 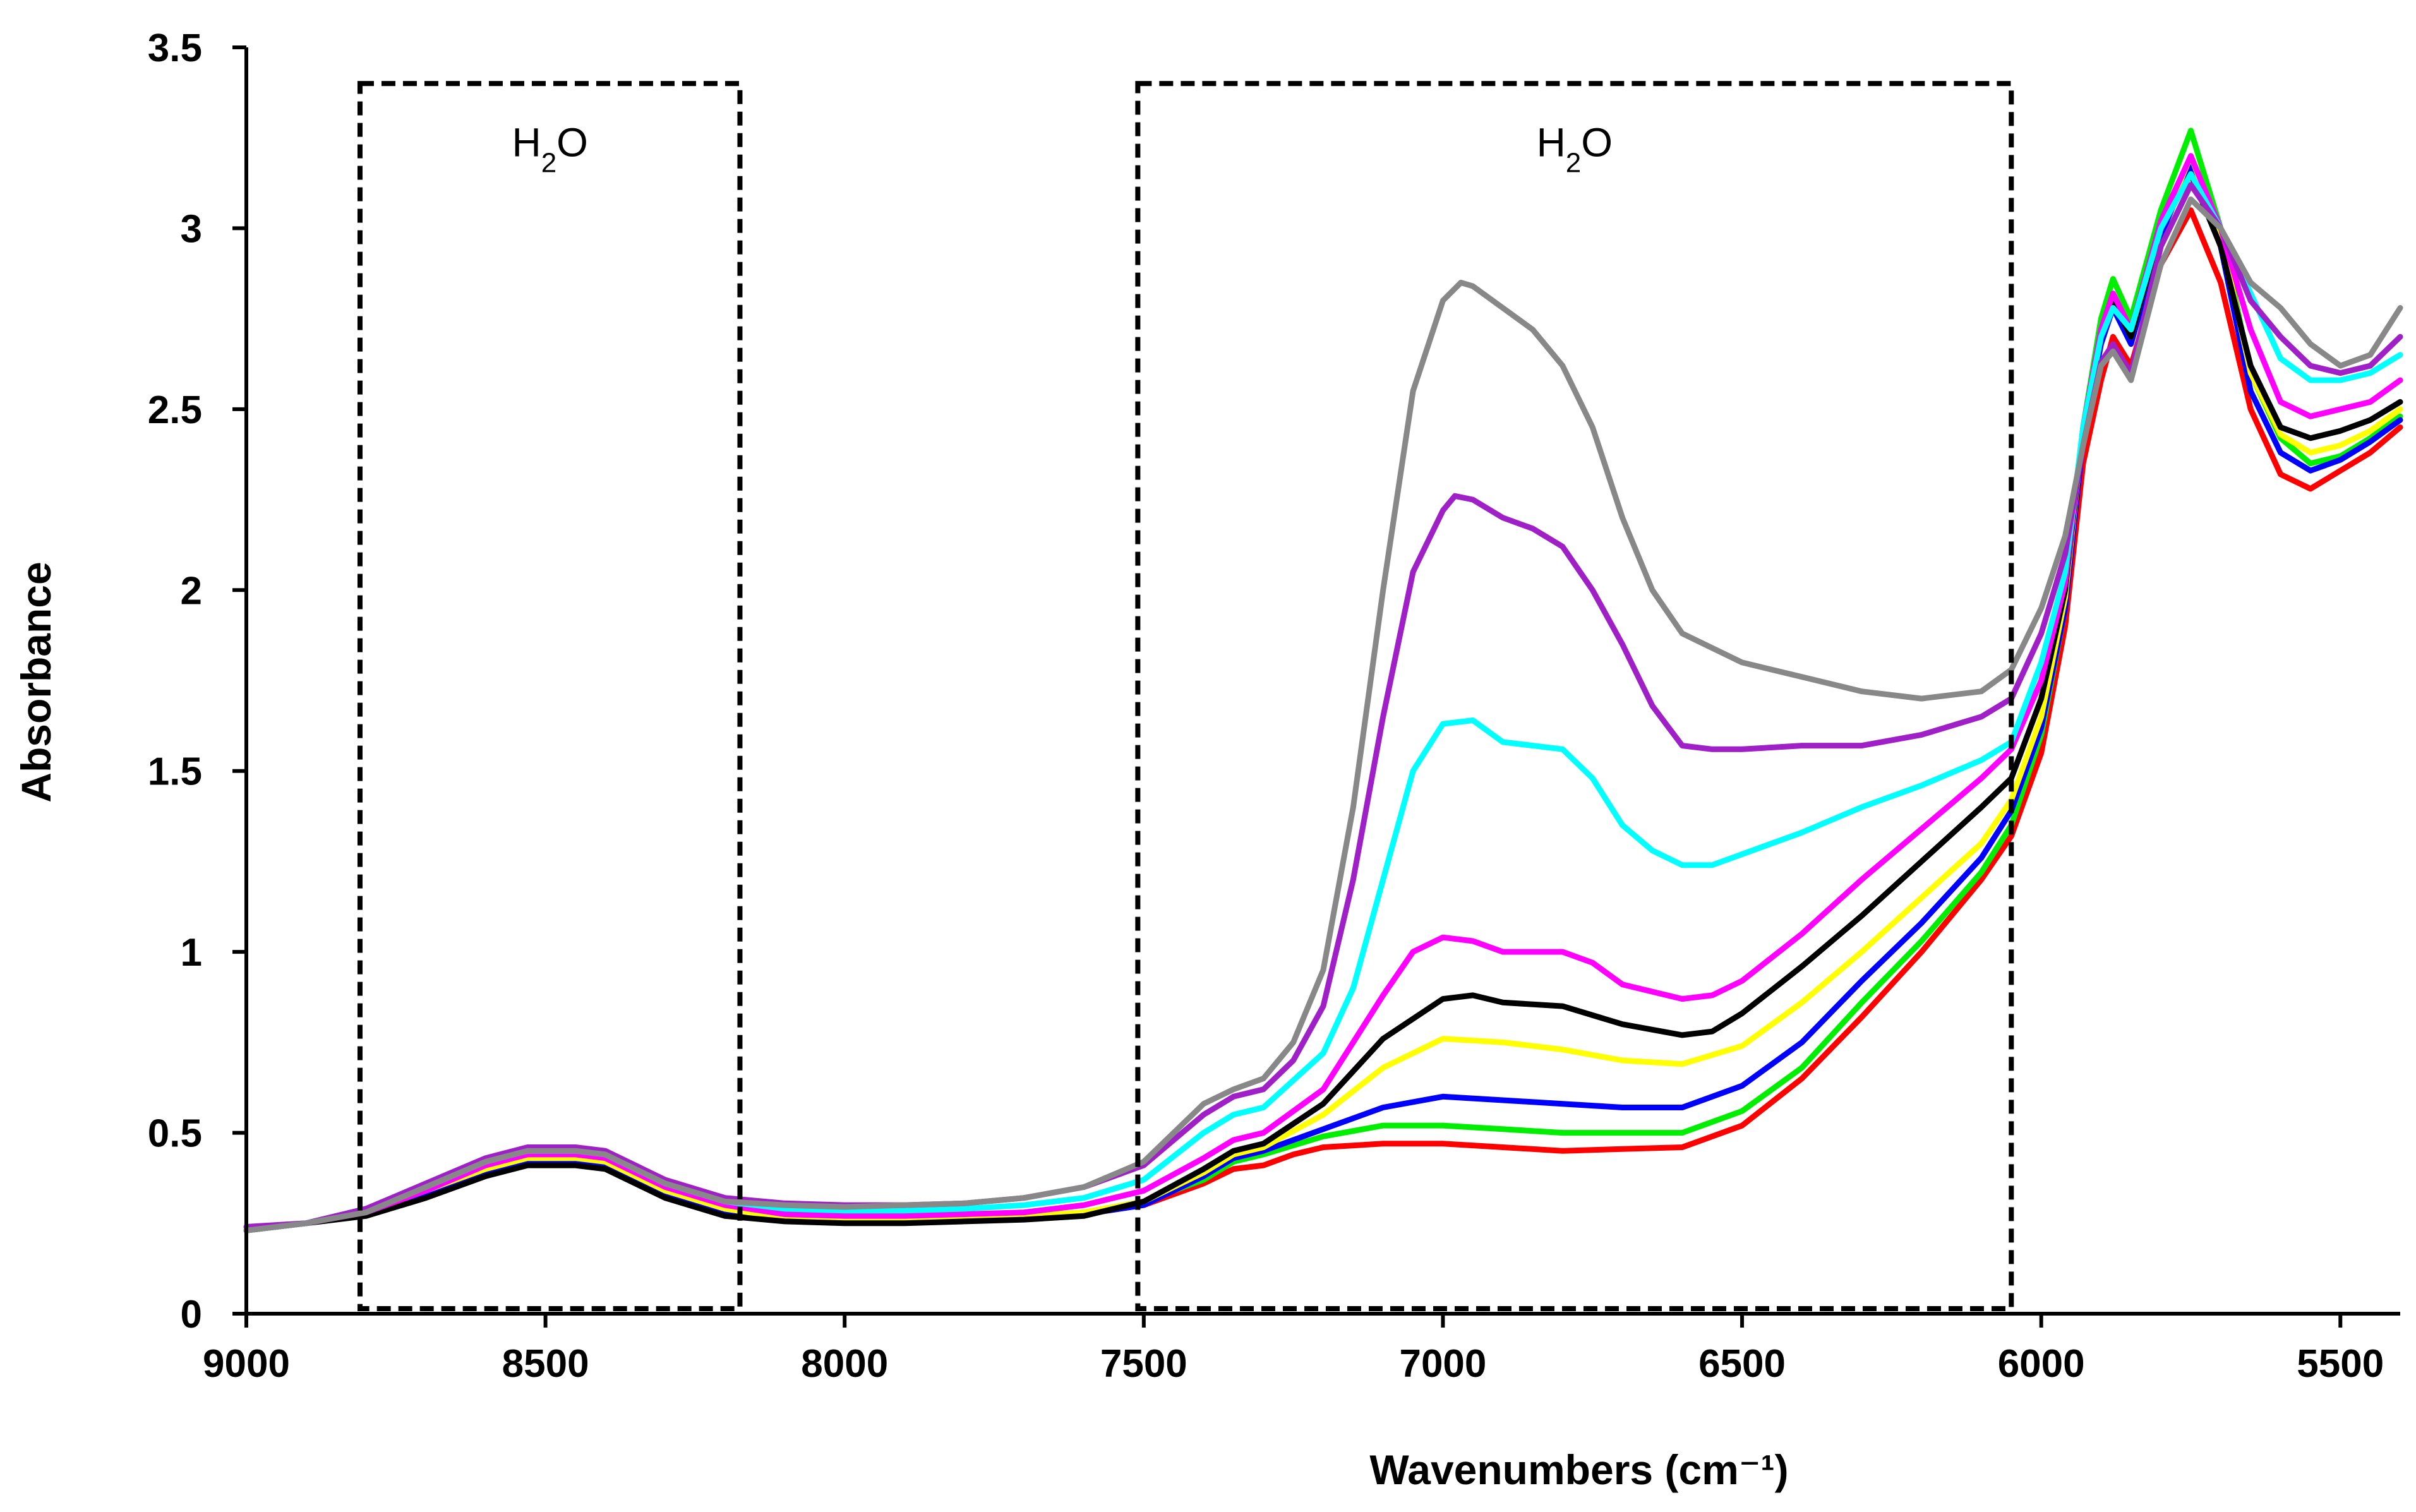 I want to click on x-tick-label: 7000, so click(x=1442, y=1364).